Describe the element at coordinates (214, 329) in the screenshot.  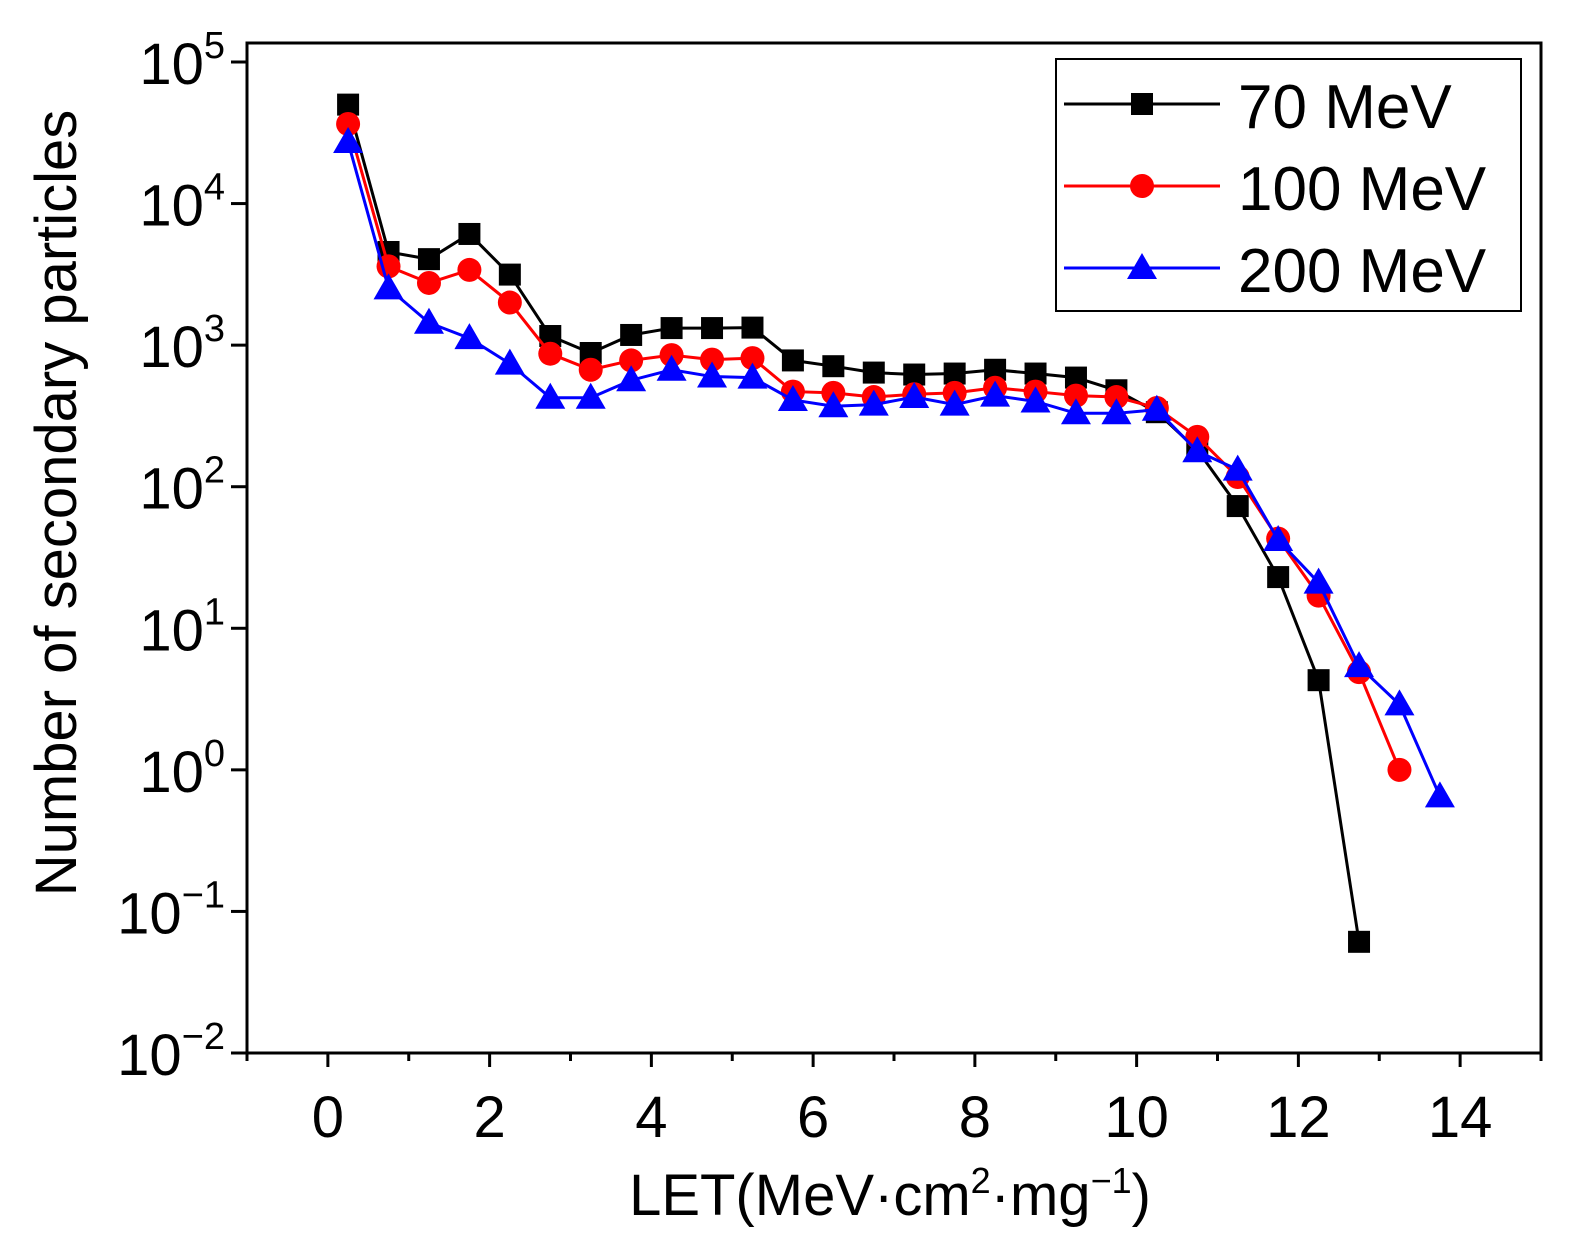
I see `y-tick-exponent: 3` at that location.